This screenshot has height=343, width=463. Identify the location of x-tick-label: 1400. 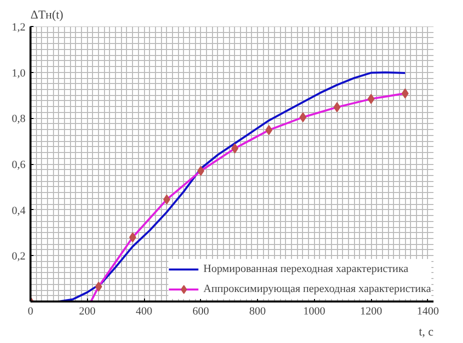
(428, 312).